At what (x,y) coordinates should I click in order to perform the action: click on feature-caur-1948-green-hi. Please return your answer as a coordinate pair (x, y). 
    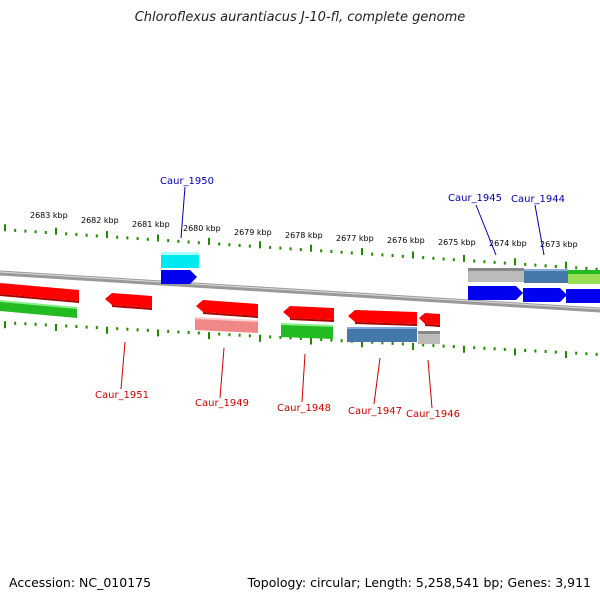
    Looking at the image, I should click on (307, 325).